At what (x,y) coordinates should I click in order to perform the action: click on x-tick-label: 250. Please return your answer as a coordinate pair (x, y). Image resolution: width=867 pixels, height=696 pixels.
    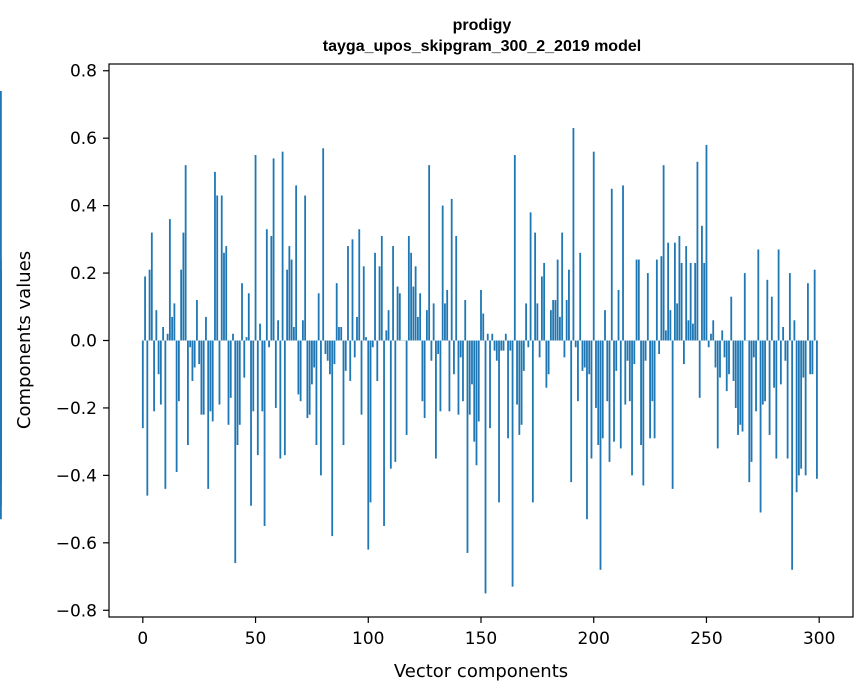
    Looking at the image, I should click on (706, 639).